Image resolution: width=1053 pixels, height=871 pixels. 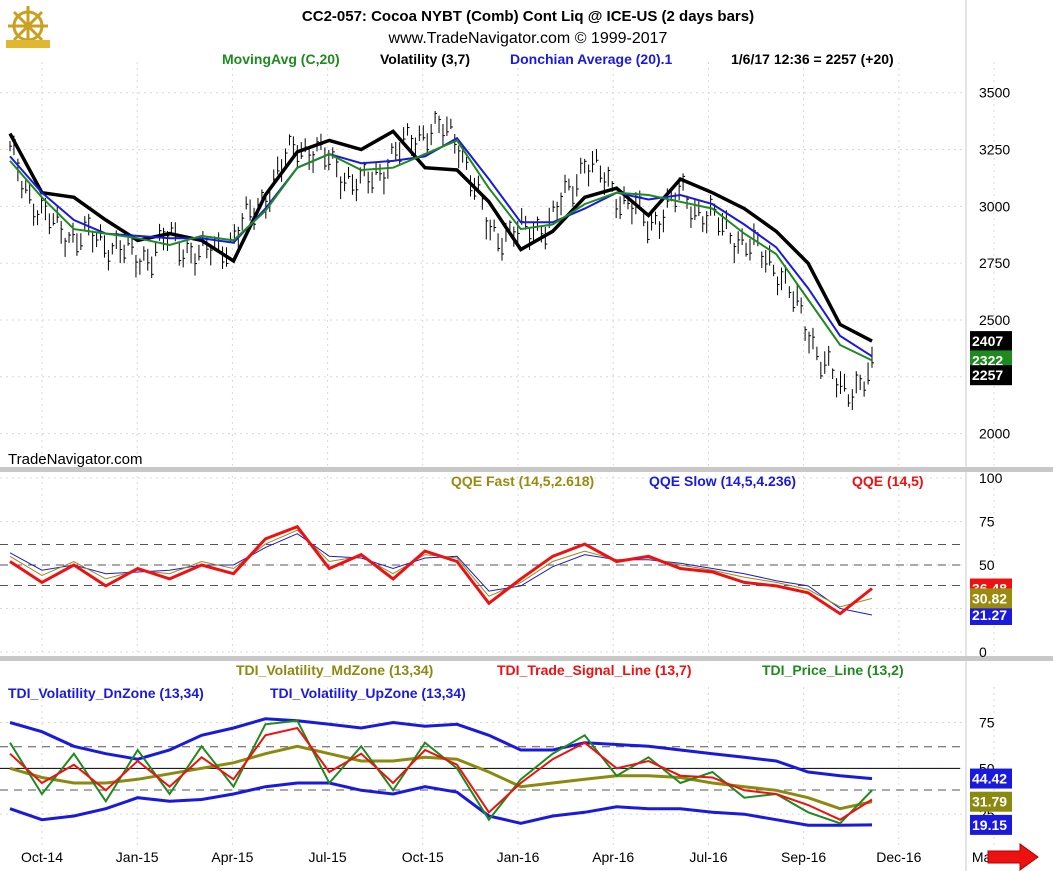 I want to click on ship-wheel-logo-icon, so click(x=28, y=27).